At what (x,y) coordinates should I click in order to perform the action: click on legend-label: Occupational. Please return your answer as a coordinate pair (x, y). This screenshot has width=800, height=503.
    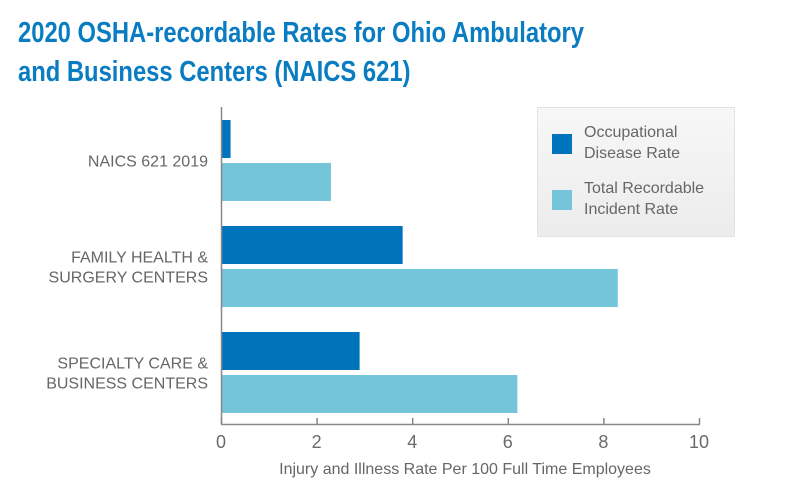
    Looking at the image, I should click on (630, 132).